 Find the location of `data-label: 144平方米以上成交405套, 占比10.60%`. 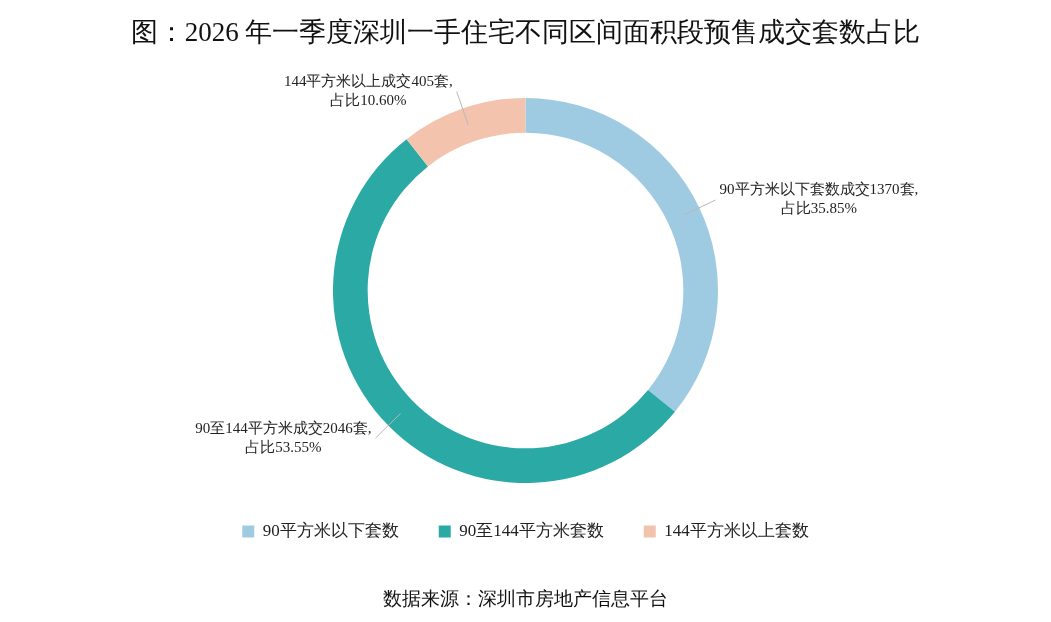

data-label: 144平方米以上成交405套, 占比10.60% is located at coordinates (368, 90).